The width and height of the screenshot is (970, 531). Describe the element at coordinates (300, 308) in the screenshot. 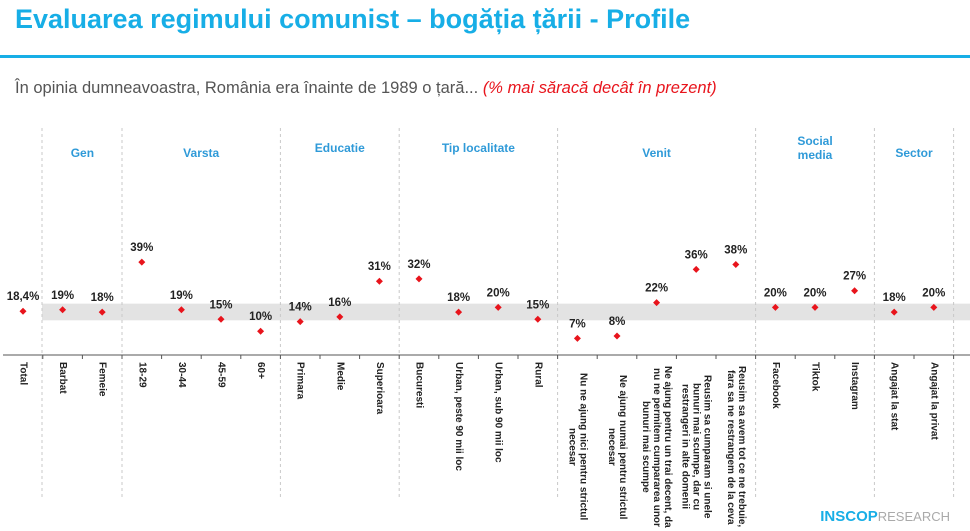

I see `data-label: 14%` at that location.